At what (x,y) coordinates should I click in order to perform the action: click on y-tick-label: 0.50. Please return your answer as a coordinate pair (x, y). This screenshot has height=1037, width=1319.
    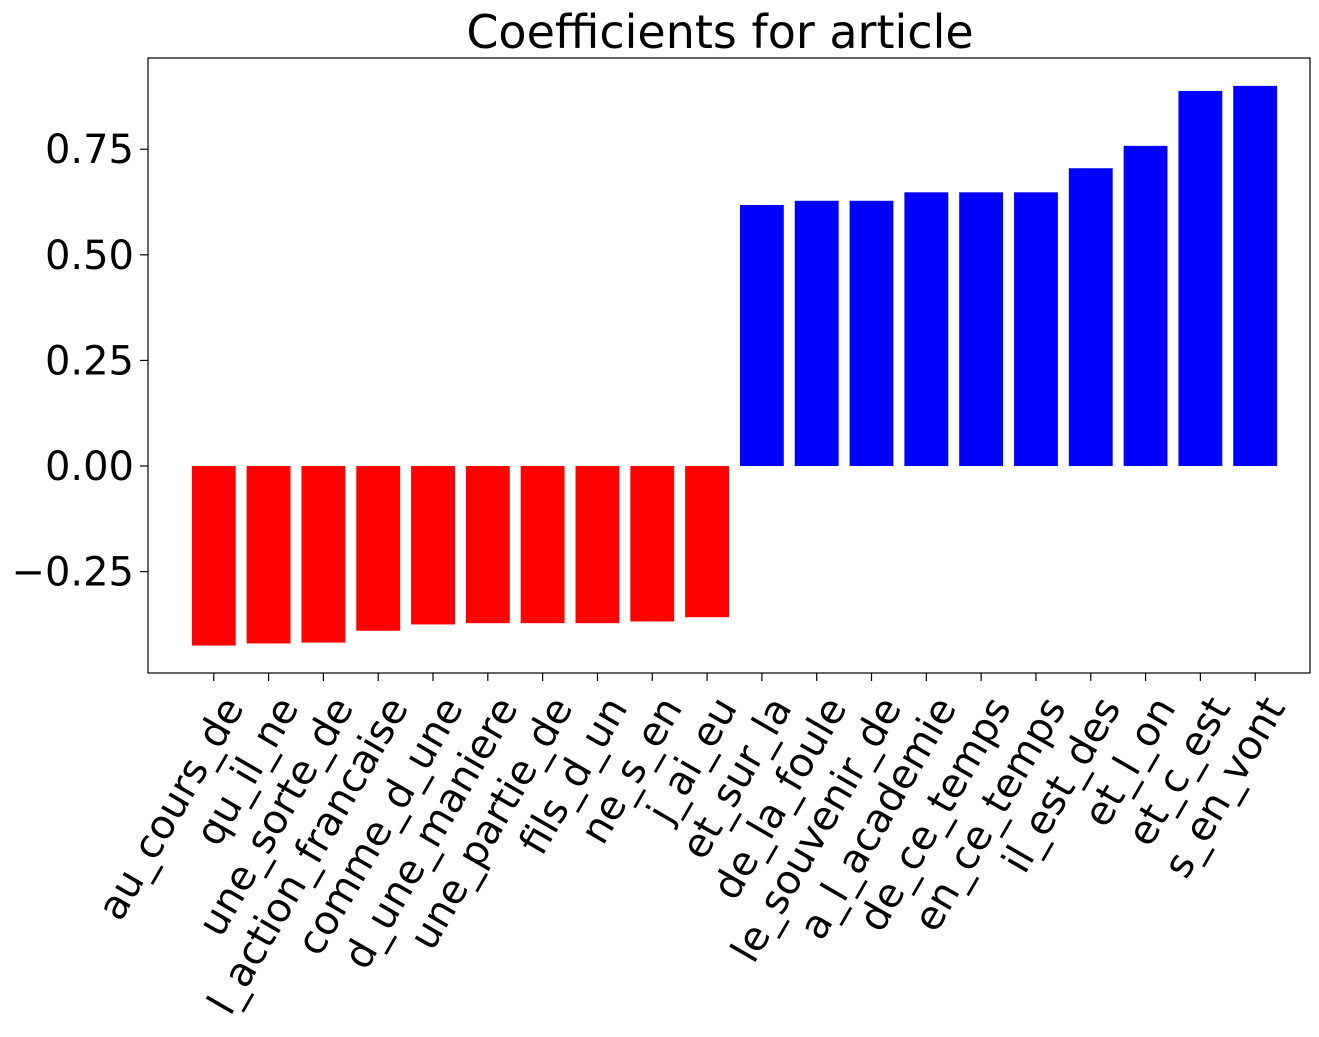
    Looking at the image, I should click on (89, 256).